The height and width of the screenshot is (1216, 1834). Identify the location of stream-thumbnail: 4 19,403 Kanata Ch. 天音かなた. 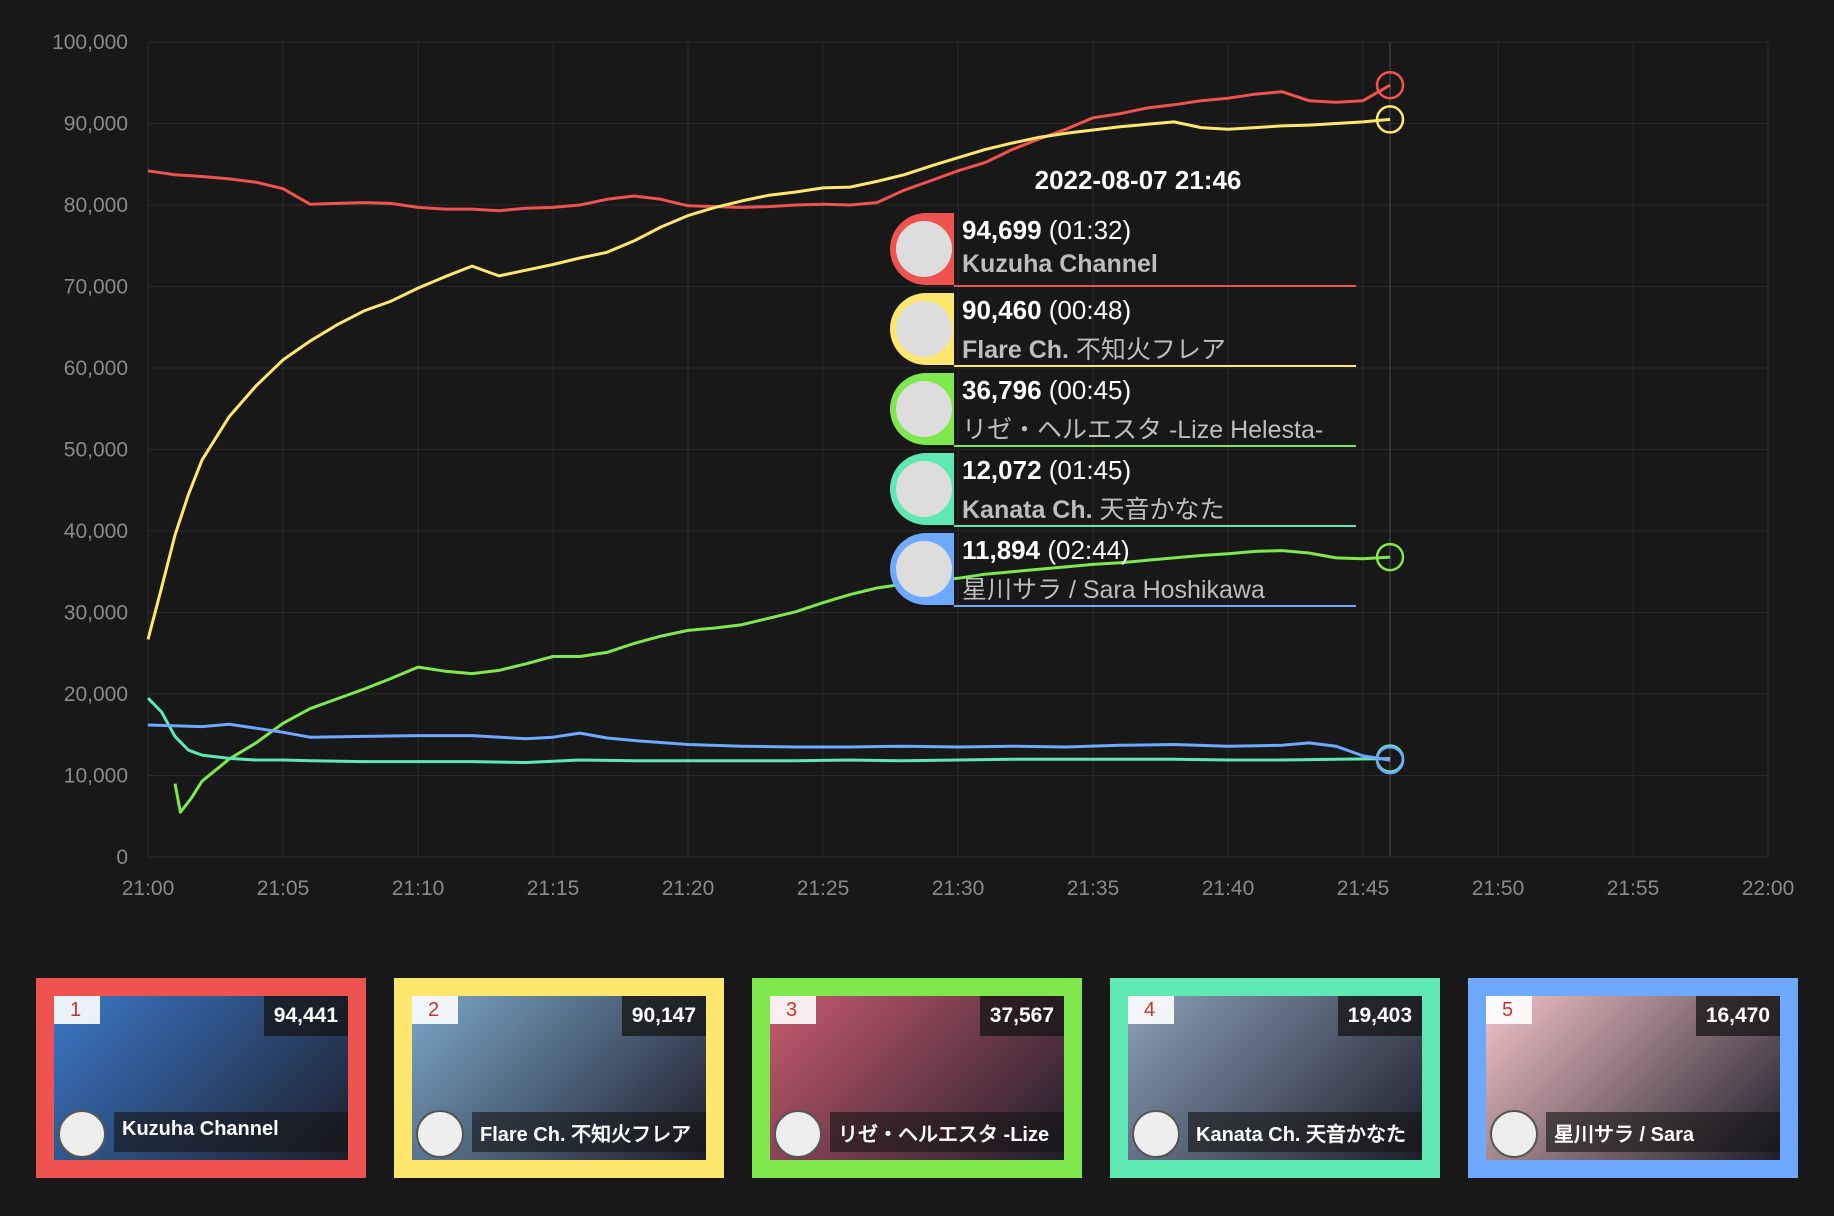
(1275, 1078).